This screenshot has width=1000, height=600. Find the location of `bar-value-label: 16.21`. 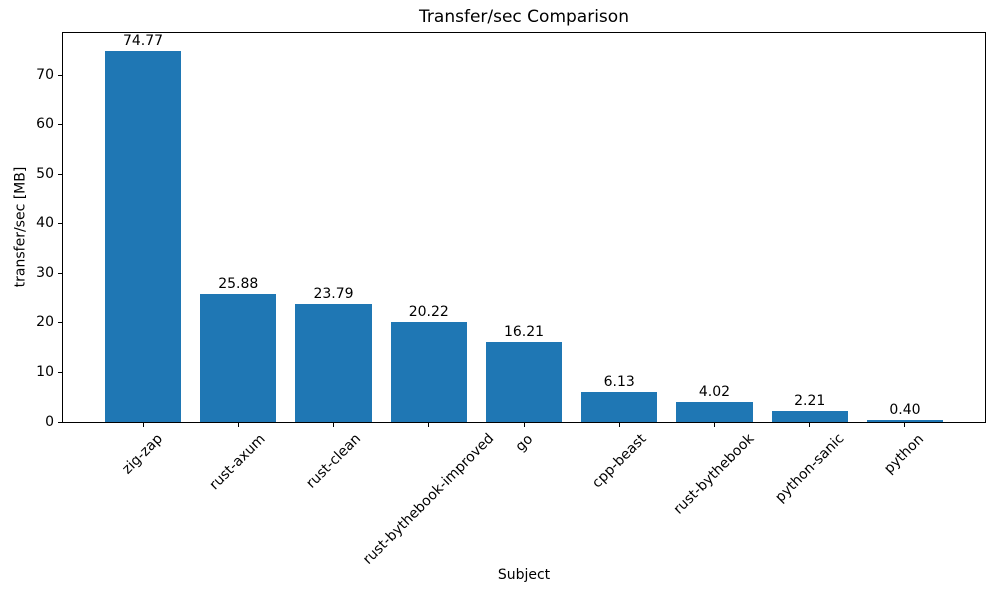

bar-value-label: 16.21 is located at coordinates (524, 331).